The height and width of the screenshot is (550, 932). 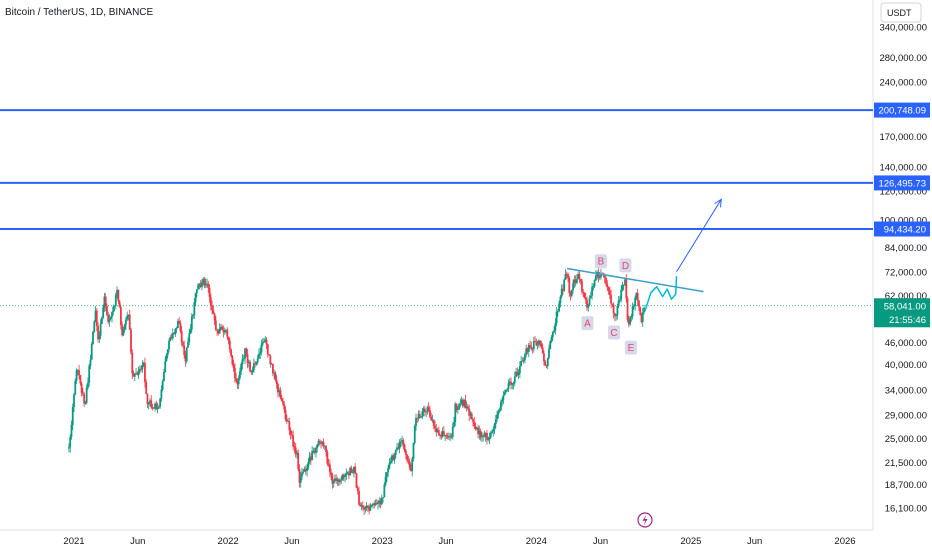 I want to click on projection-arrow, so click(x=699, y=236).